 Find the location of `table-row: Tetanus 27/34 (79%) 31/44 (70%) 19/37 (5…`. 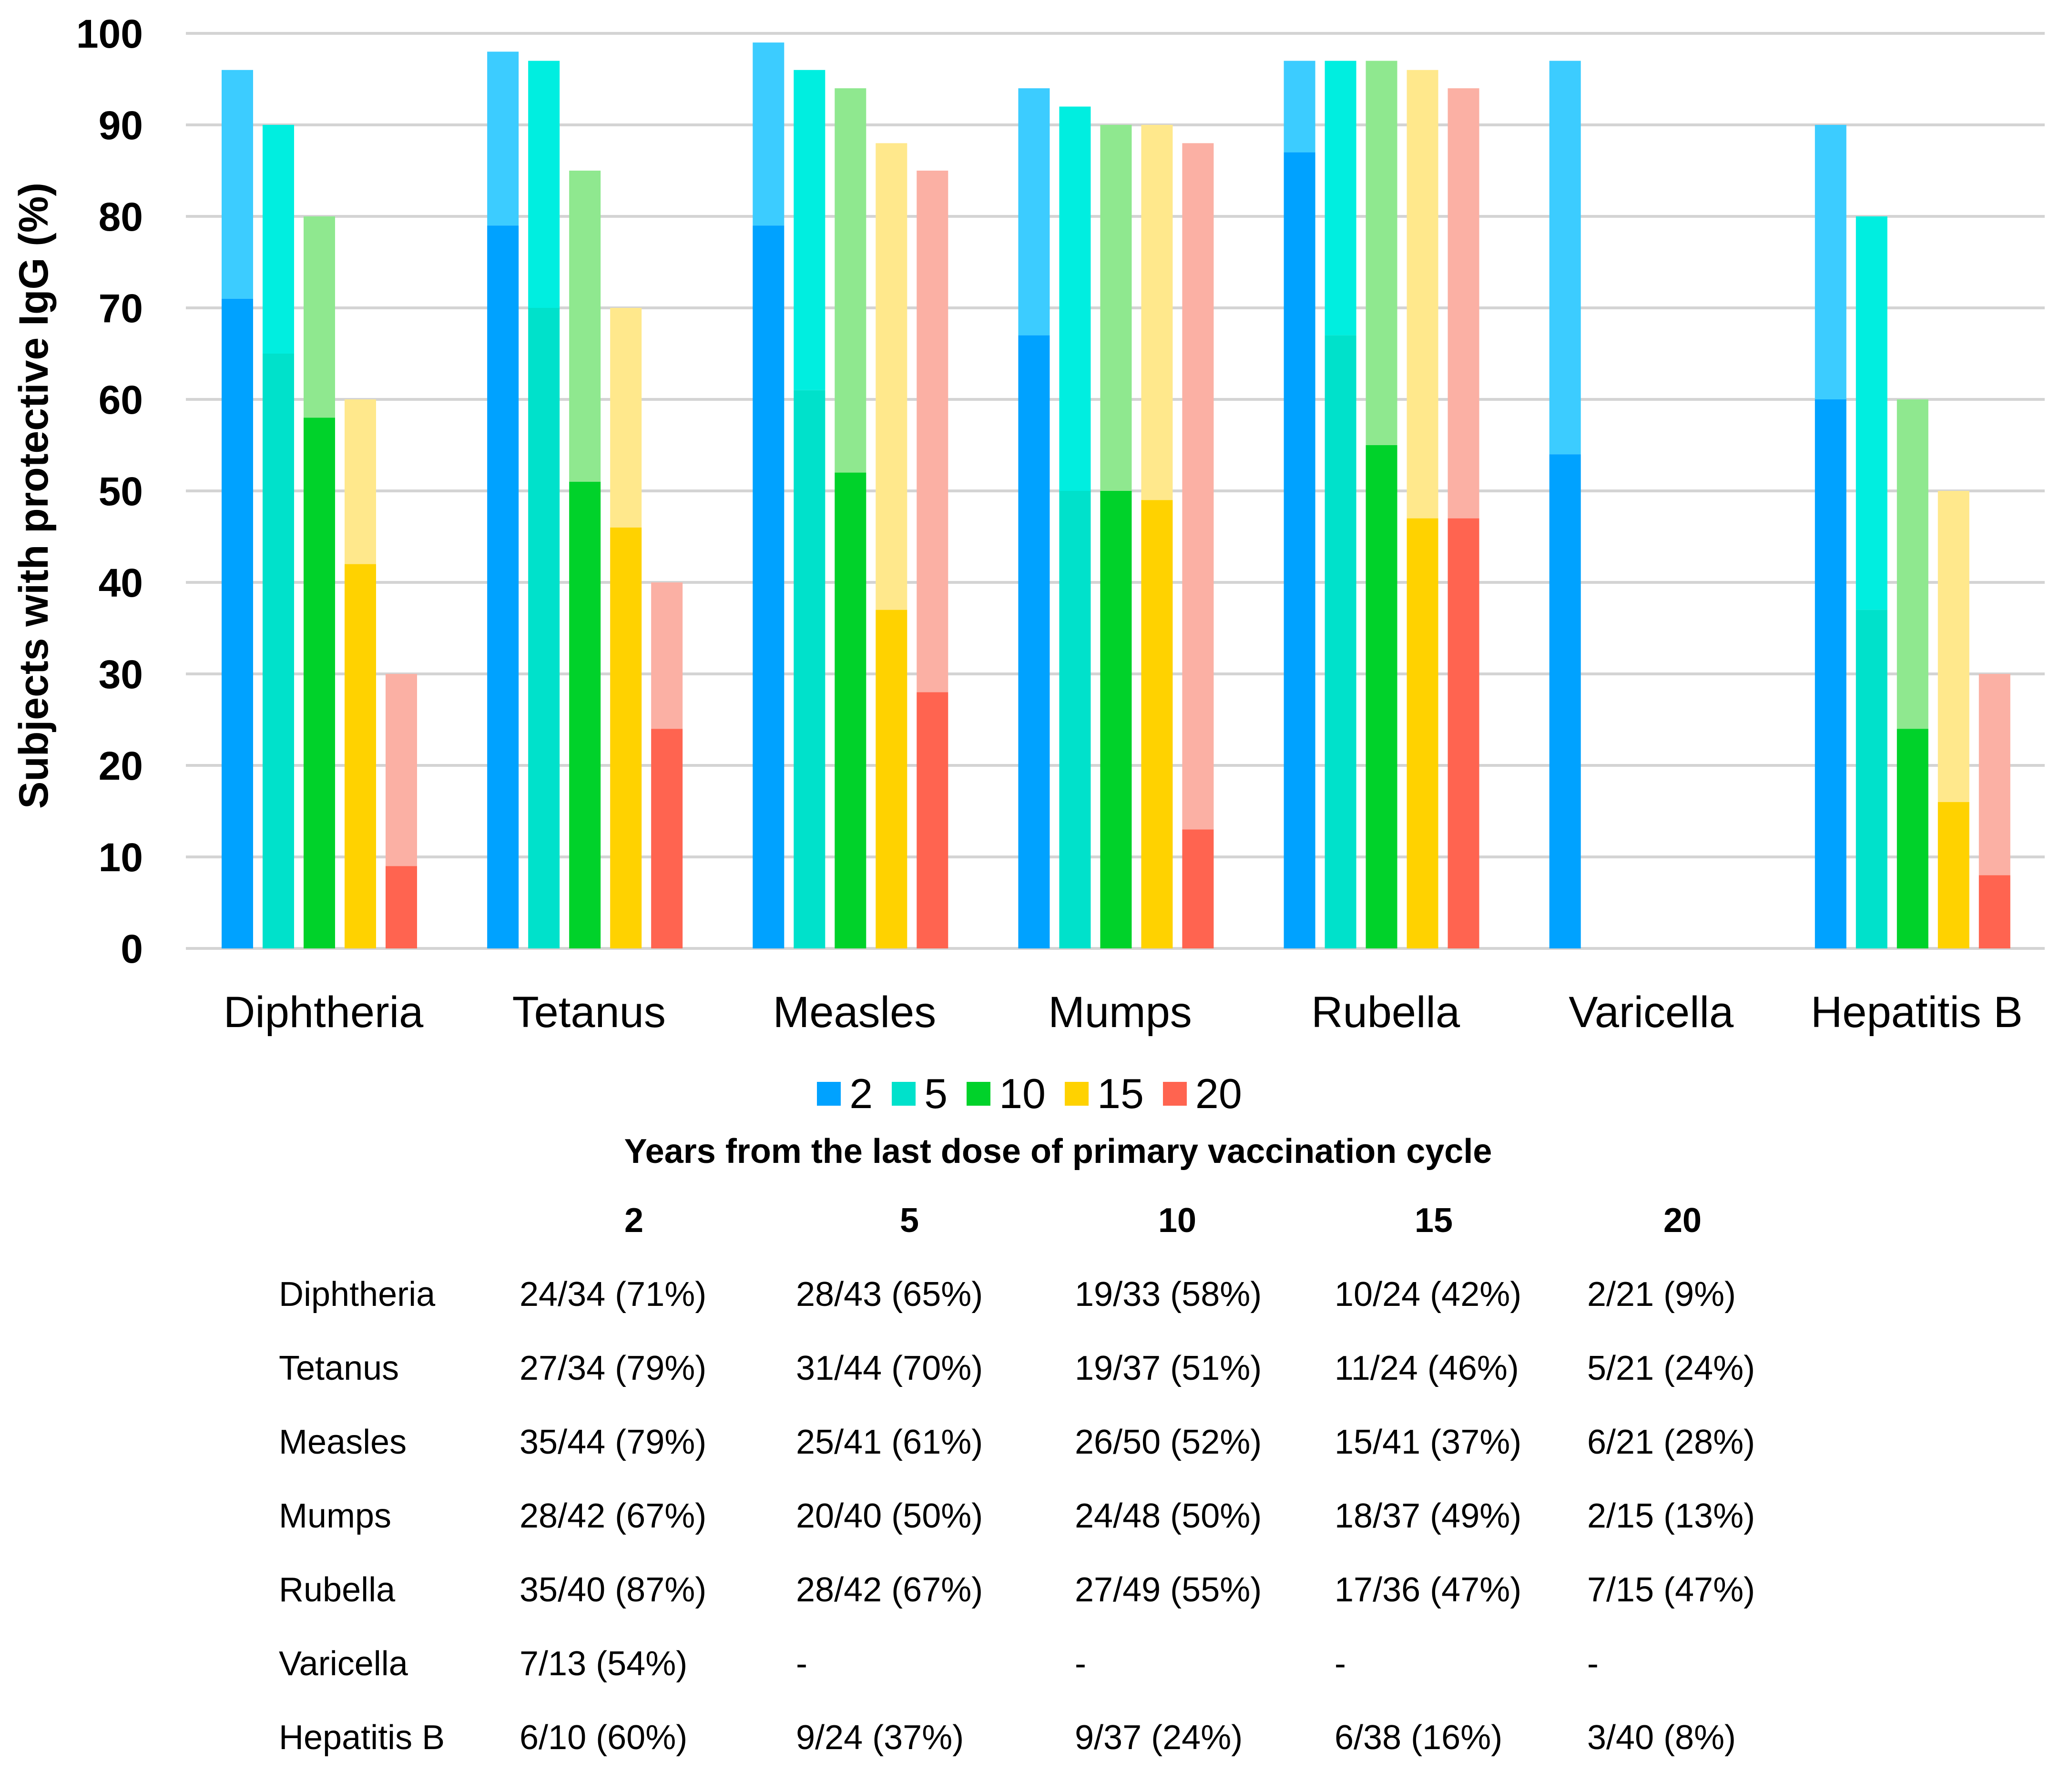

table-row: Tetanus 27/34 (79%) 31/44 (70%) 19/37 (5… is located at coordinates (1029, 1386).